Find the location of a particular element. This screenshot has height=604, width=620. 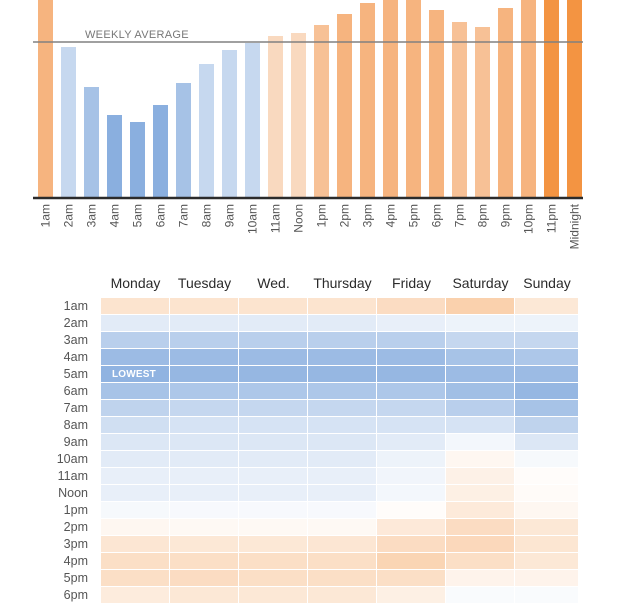

day-header-thursday: Thursday is located at coordinates (342, 283).